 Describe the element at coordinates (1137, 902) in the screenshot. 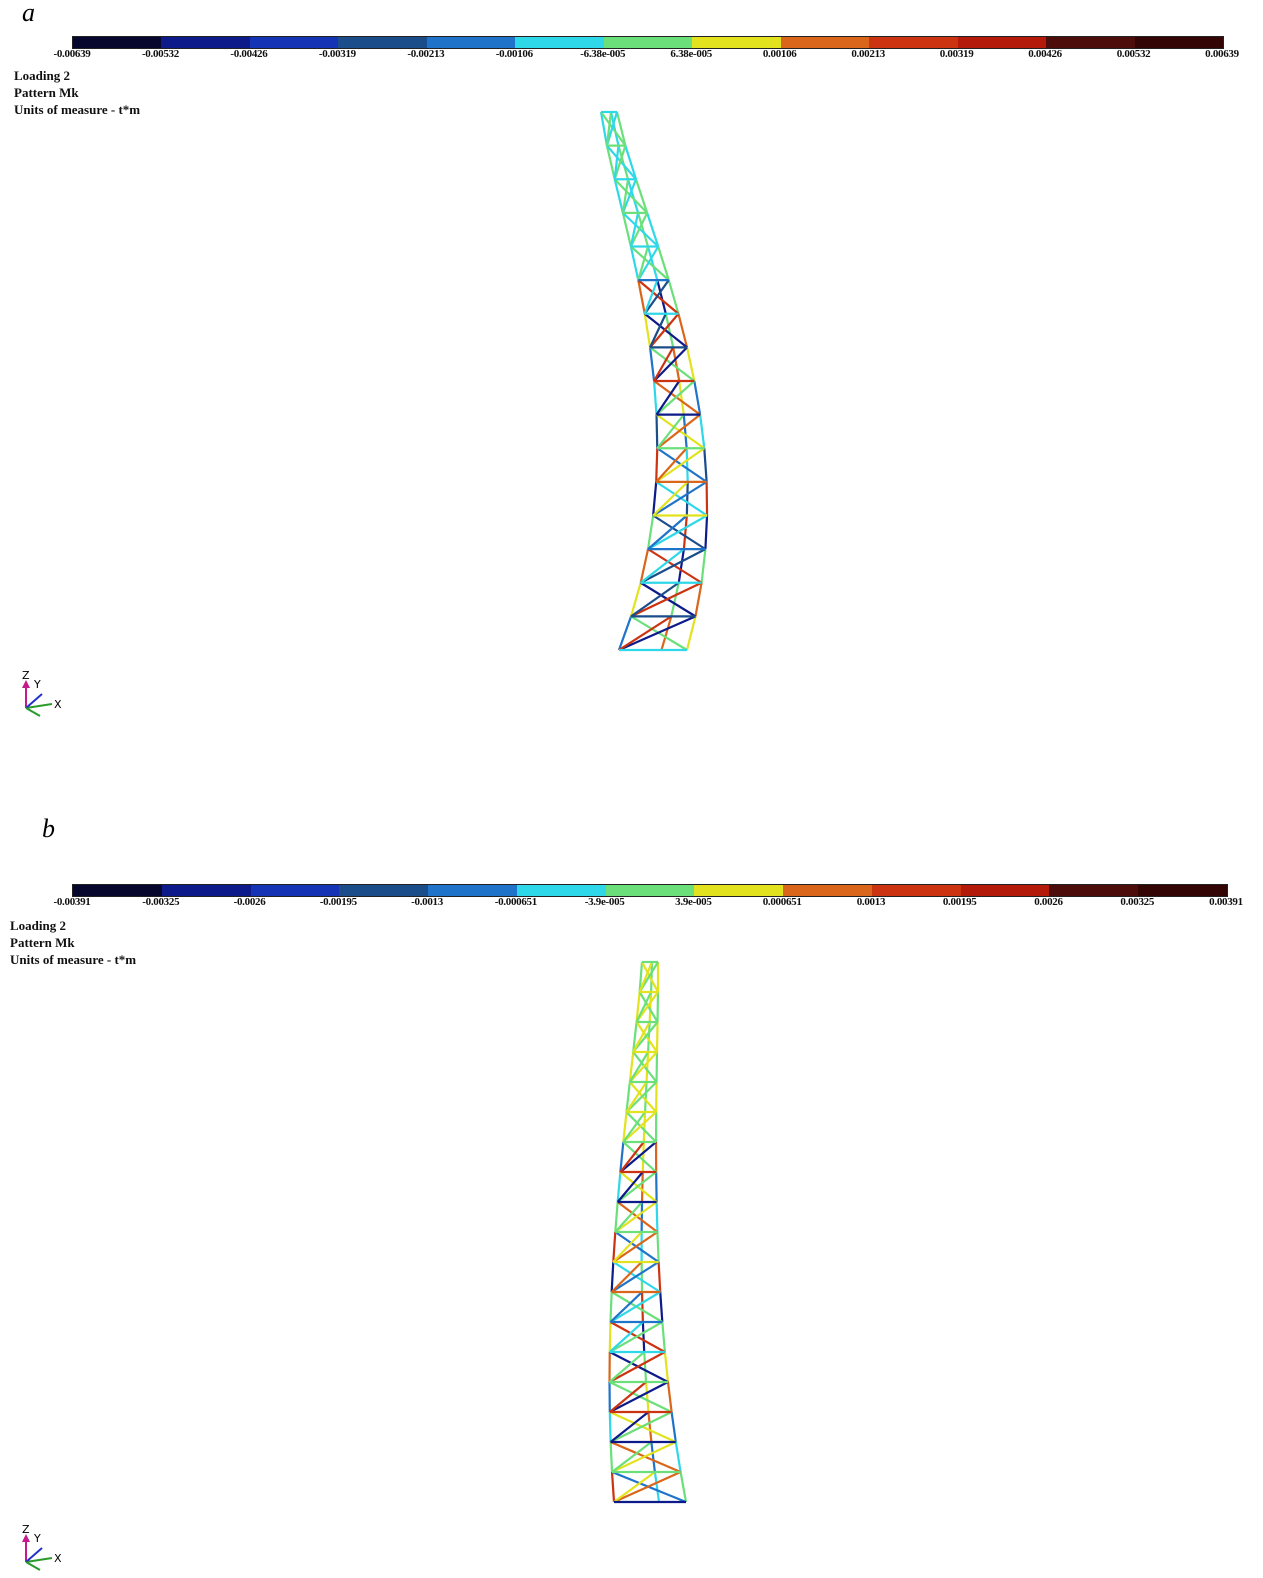

I see `scale-tick-label: 0.00325` at that location.